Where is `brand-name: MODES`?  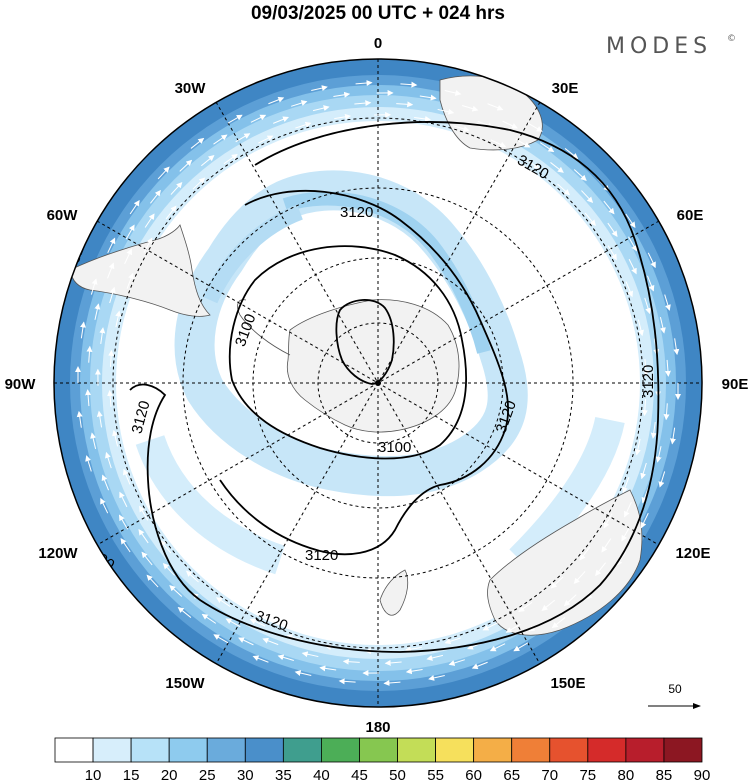 brand-name: MODES is located at coordinates (659, 46).